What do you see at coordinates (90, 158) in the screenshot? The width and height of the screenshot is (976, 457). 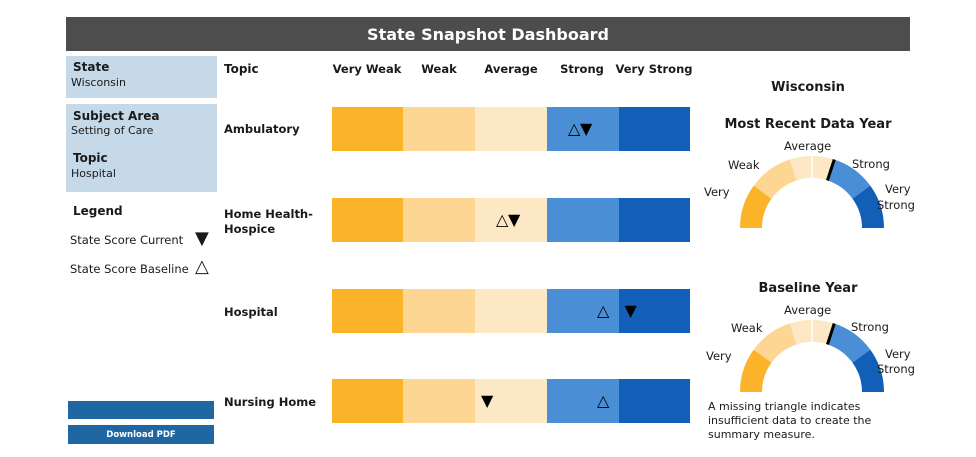 I see `topic-filter-label: Topic` at bounding box center [90, 158].